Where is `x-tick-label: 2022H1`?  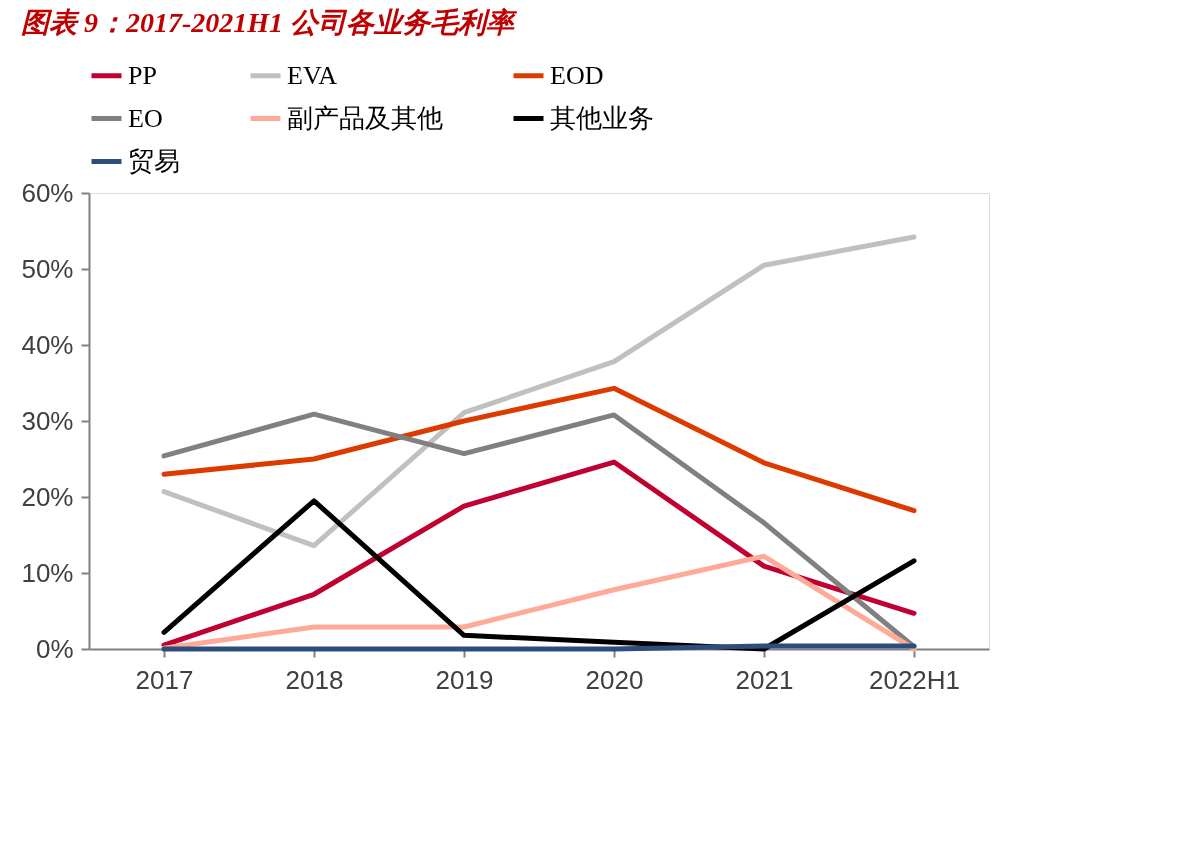
x-tick-label: 2022H1 is located at coordinates (914, 679).